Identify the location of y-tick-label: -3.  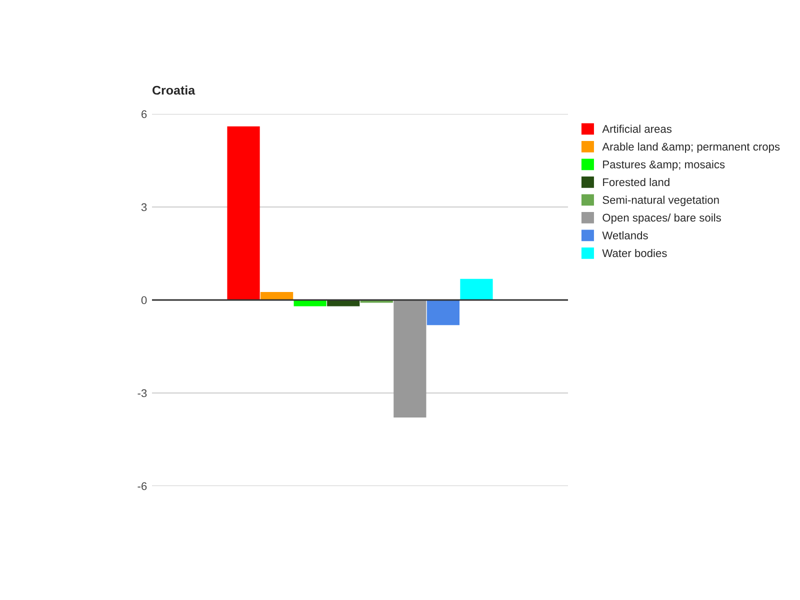
(142, 393).